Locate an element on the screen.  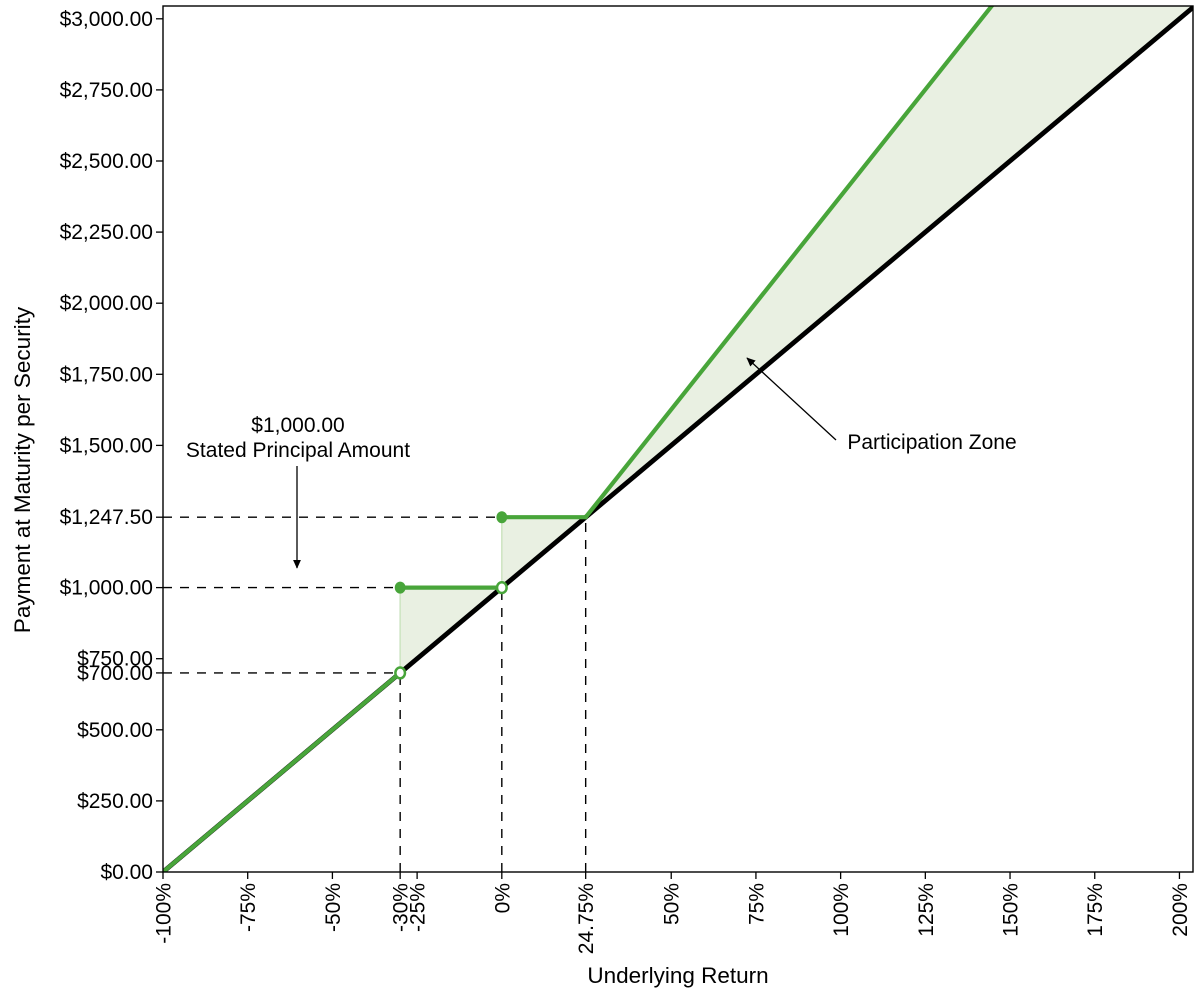
annotation-principal-text: $1,000.00 is located at coordinates (297, 425).